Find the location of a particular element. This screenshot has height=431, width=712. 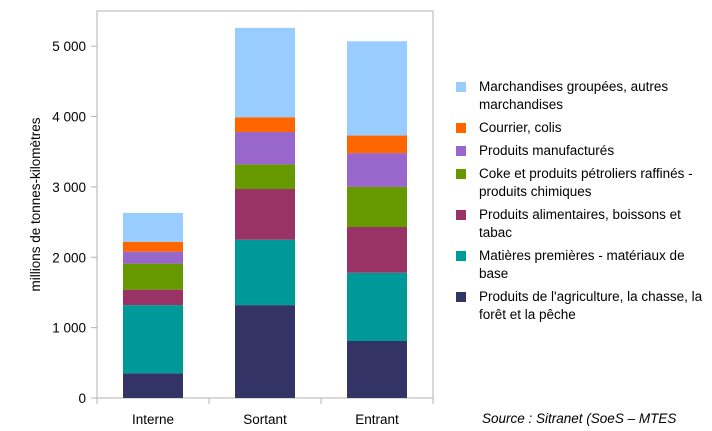

legend-item-courrier-colis: Courrier, colis is located at coordinates (581, 128).